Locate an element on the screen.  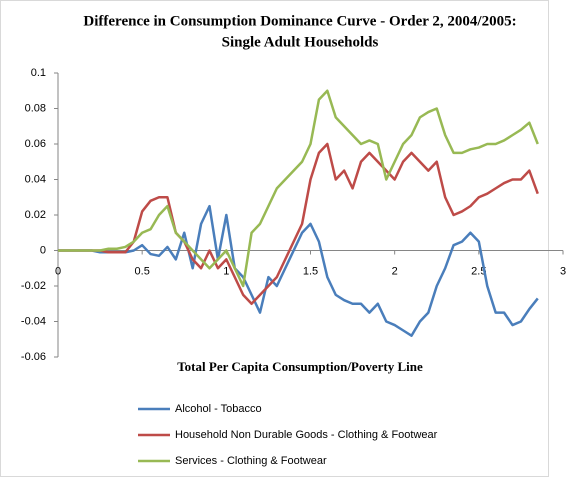
y-tick-label: 0.02 is located at coordinates (35, 215).